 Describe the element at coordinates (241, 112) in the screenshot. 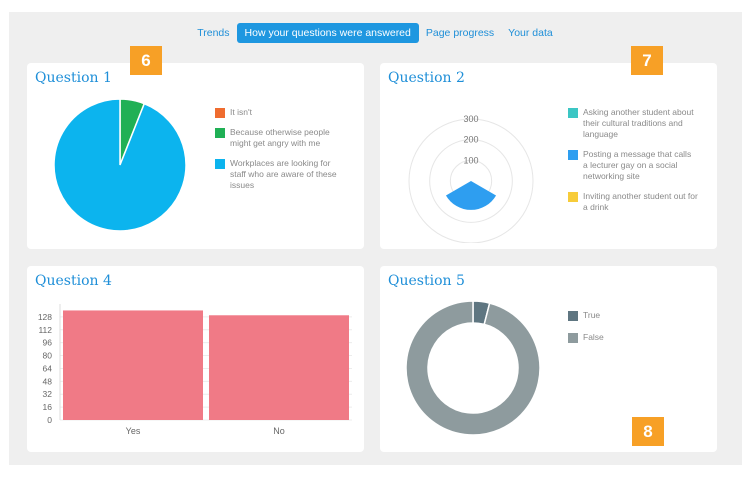

I see `legend-label: It isn't` at that location.